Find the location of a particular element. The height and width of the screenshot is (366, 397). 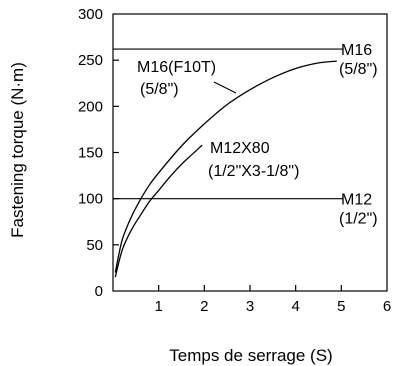

y-axis-label: Fastening torque (N·m) is located at coordinates (17, 150).